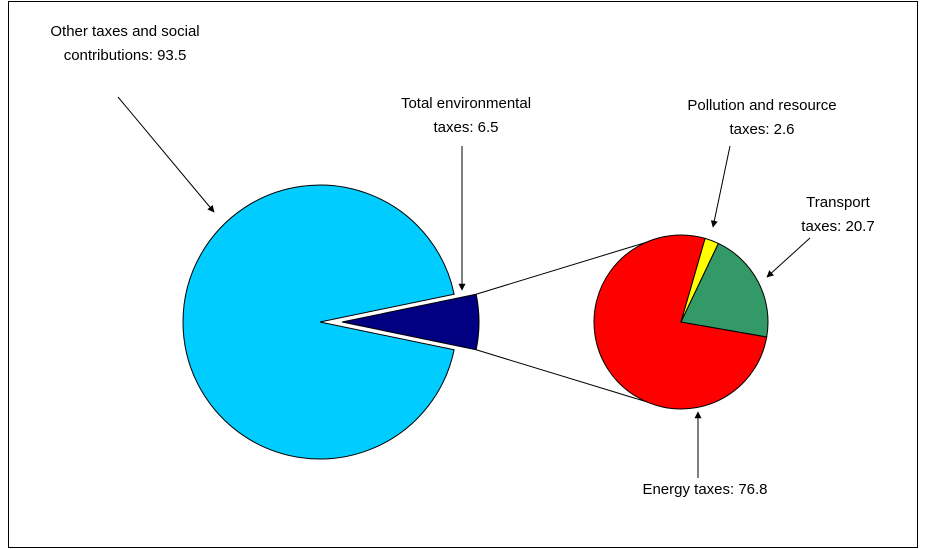  Describe the element at coordinates (762, 117) in the screenshot. I see `data-label: Pollution and resource taxes: 2.6` at that location.